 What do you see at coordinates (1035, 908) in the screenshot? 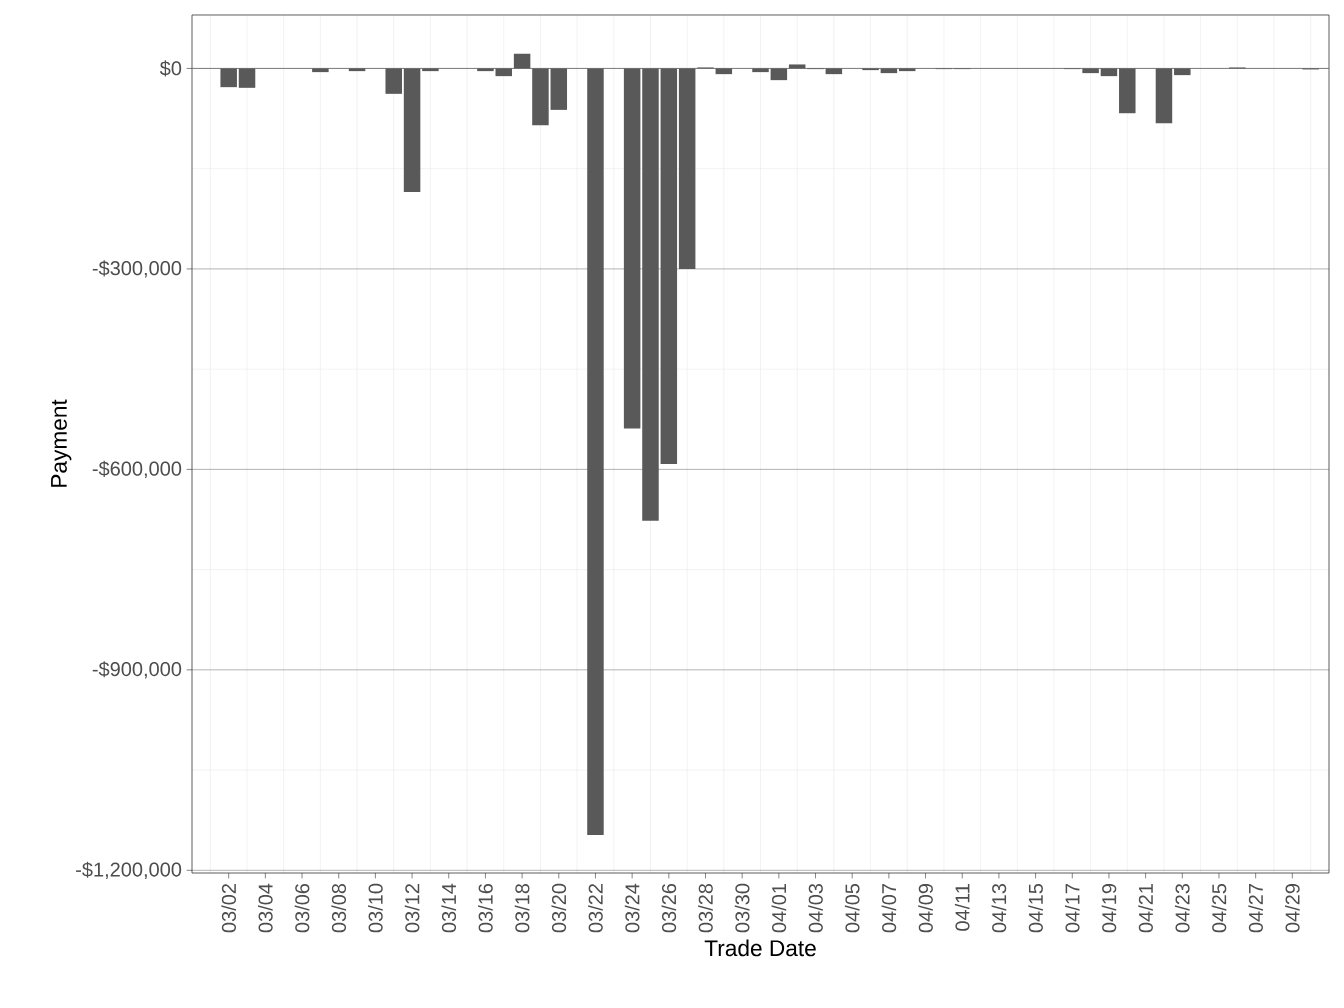
I see `x-tick-label: 04/15` at bounding box center [1035, 908].